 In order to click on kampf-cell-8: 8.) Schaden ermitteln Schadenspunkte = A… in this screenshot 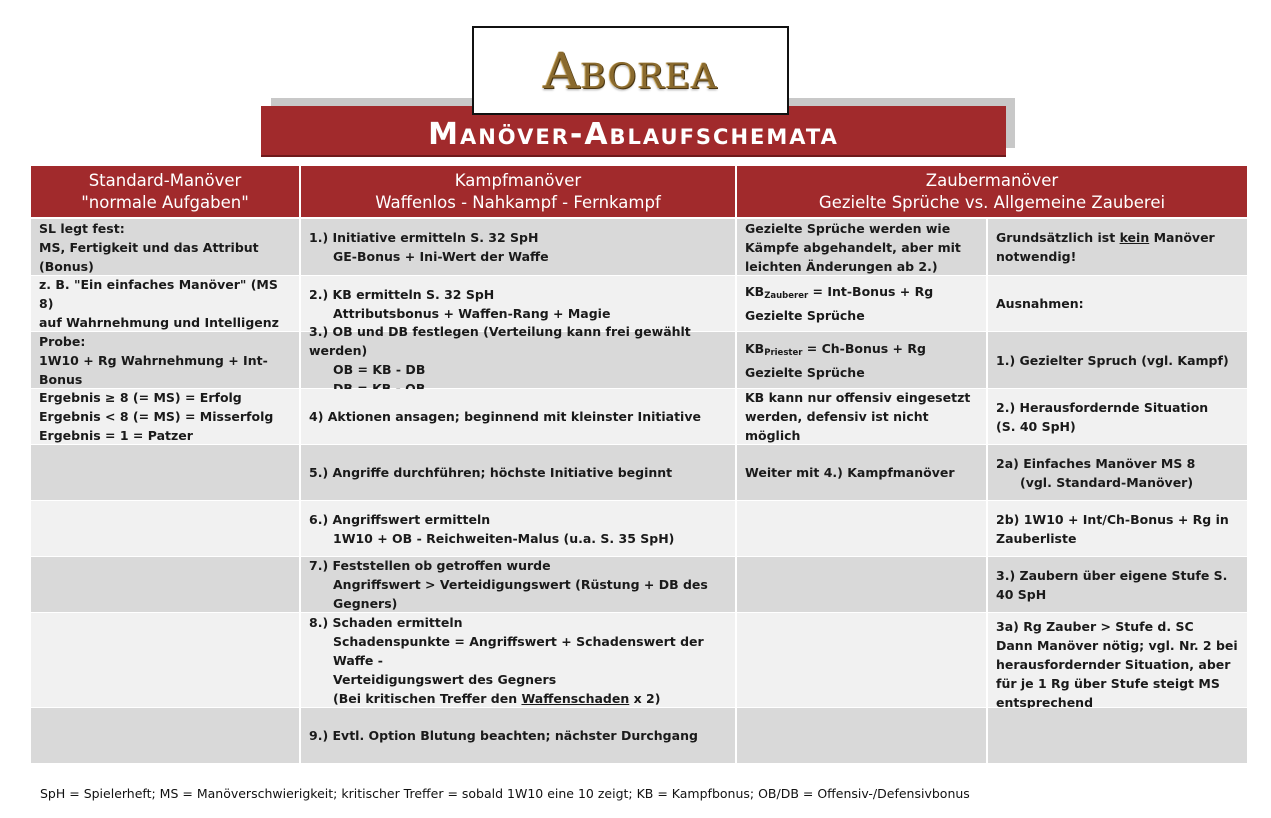, I will do `click(518, 660)`.